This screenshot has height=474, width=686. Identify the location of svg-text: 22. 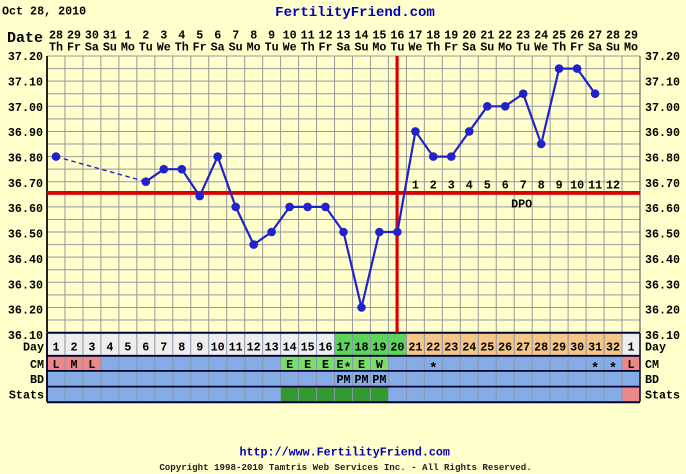
(433, 348).